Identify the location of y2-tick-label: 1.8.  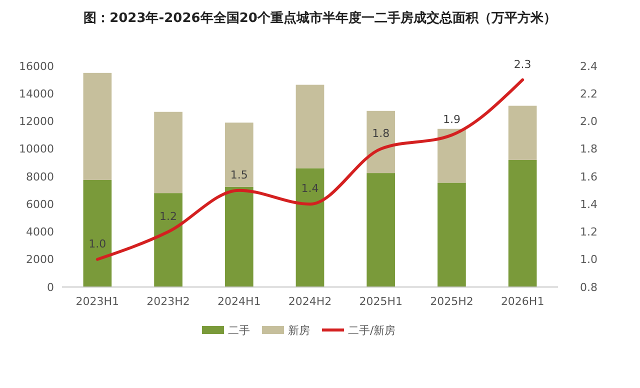
(589, 149).